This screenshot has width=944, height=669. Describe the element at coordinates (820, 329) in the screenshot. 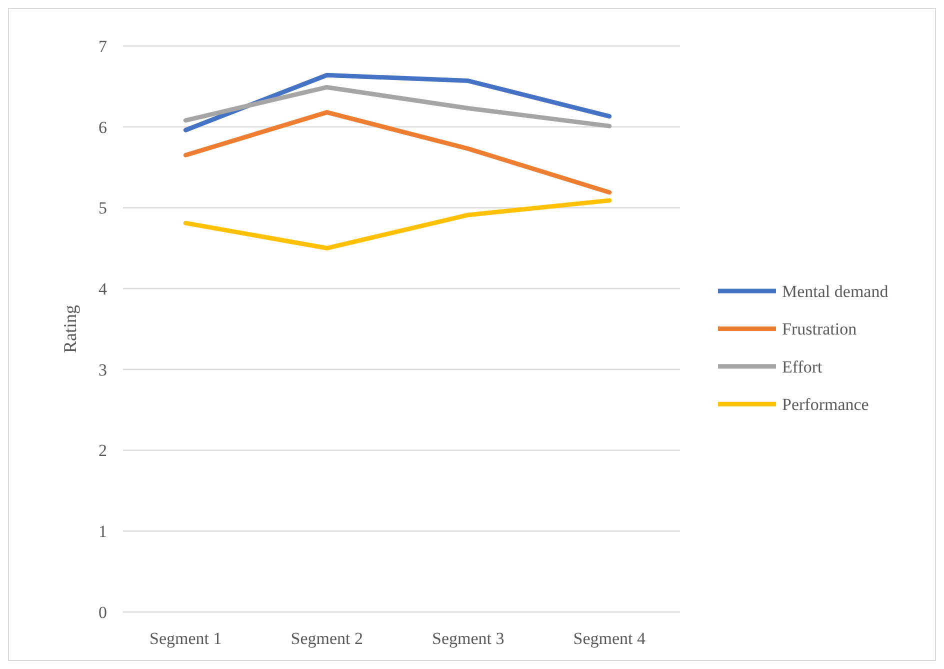

I see `legend-label: Frustration` at that location.